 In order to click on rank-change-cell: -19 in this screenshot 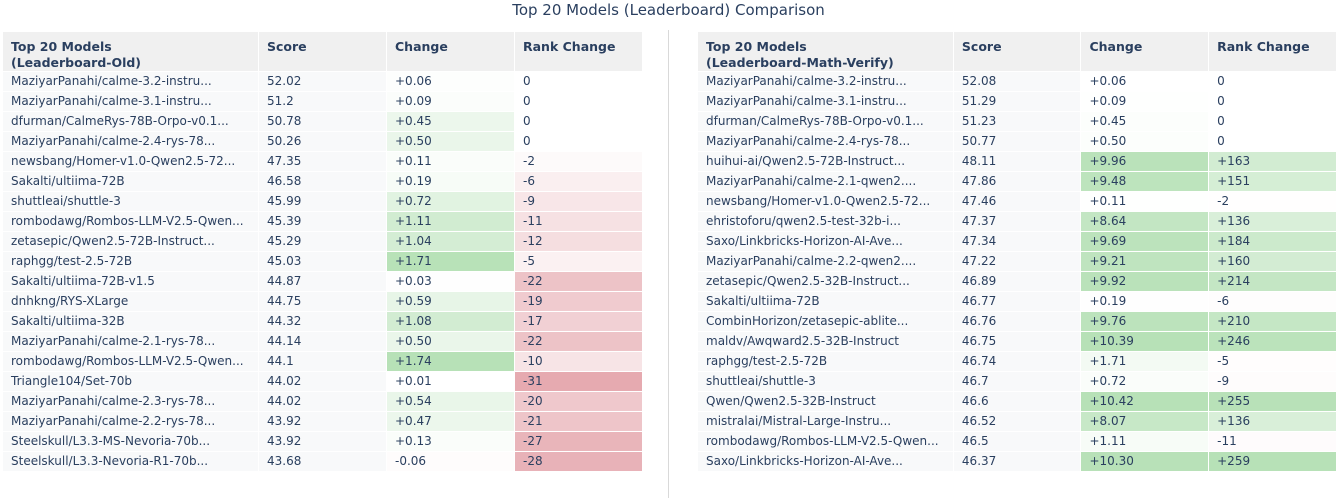, I will do `click(578, 301)`.